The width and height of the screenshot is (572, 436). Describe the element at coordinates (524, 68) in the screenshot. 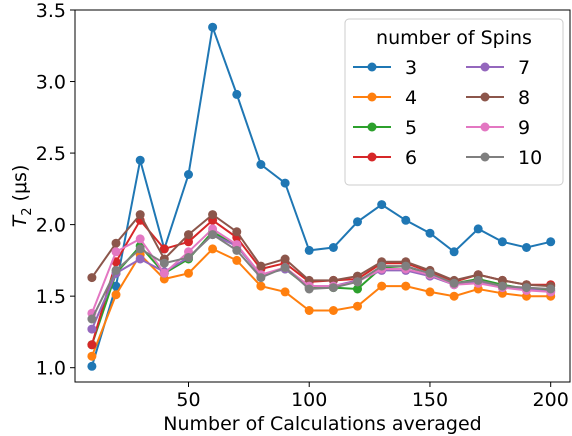

I see `legend-label: 7` at that location.